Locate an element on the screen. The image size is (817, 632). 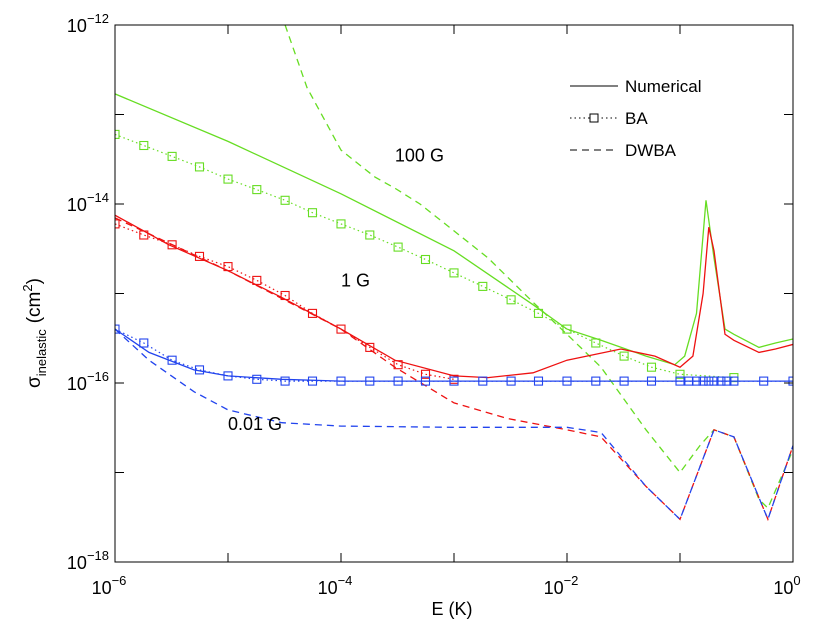
tick-exponent: −14 is located at coordinates (98, 197).